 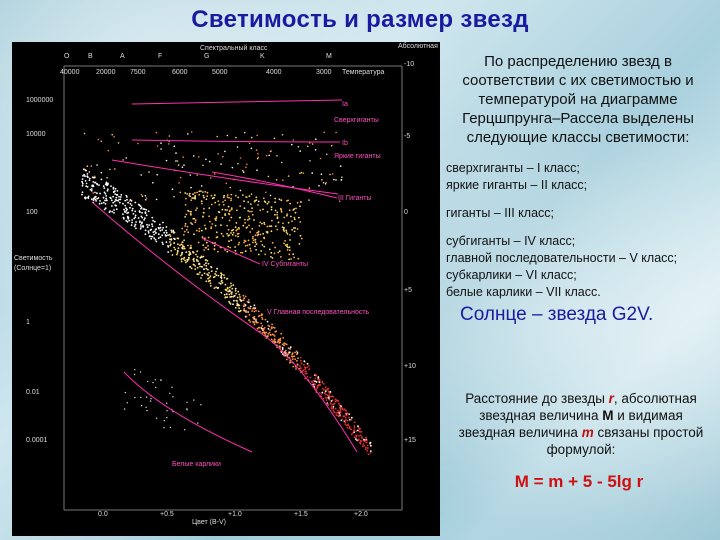 What do you see at coordinates (225, 177) in the screenshot?
I see `bright-giants-line` at bounding box center [225, 177].